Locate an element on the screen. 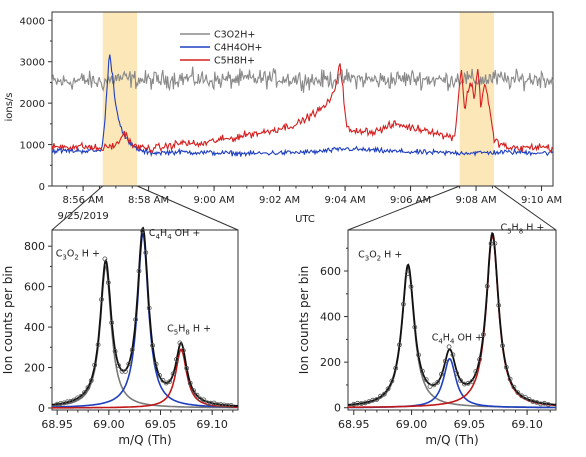 The height and width of the screenshot is (457, 586). x-tick-label: 68.95 is located at coordinates (354, 424).